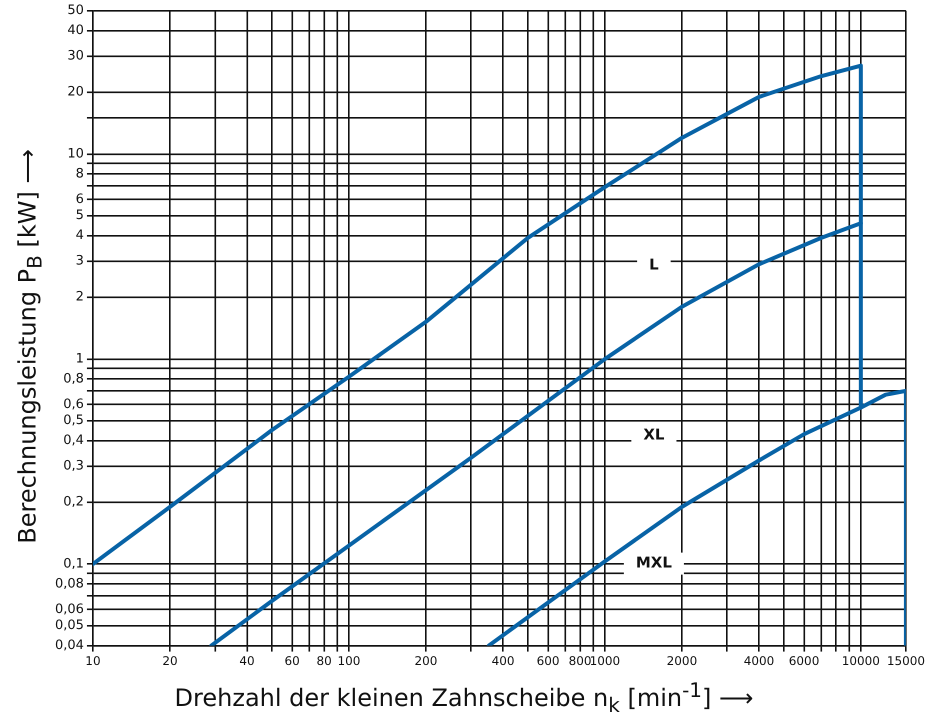 Image resolution: width=928 pixels, height=716 pixels. Describe the element at coordinates (654, 265) in the screenshot. I see `annotation: L` at that location.